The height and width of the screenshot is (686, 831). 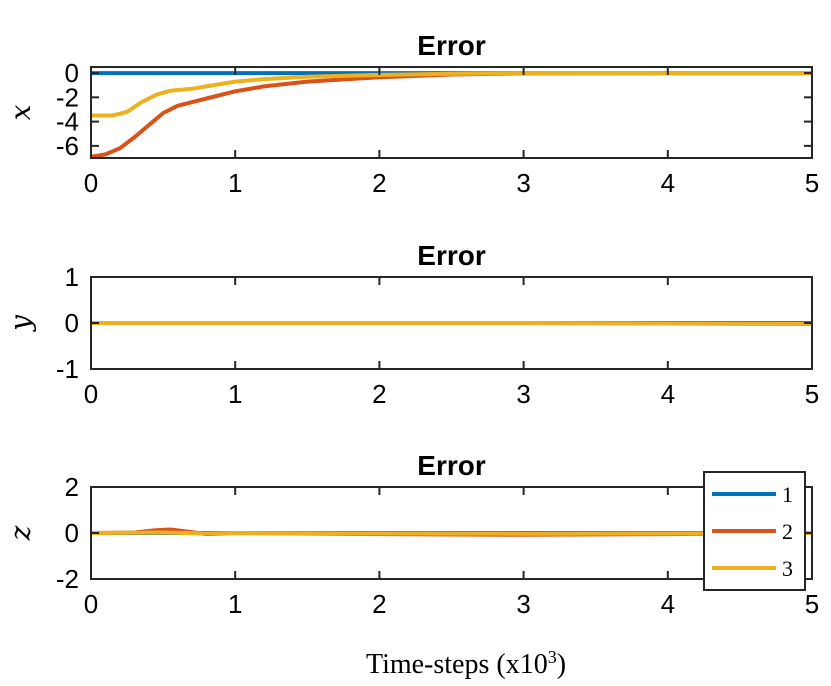 I want to click on legend-label-3: 3, so click(x=787, y=568).